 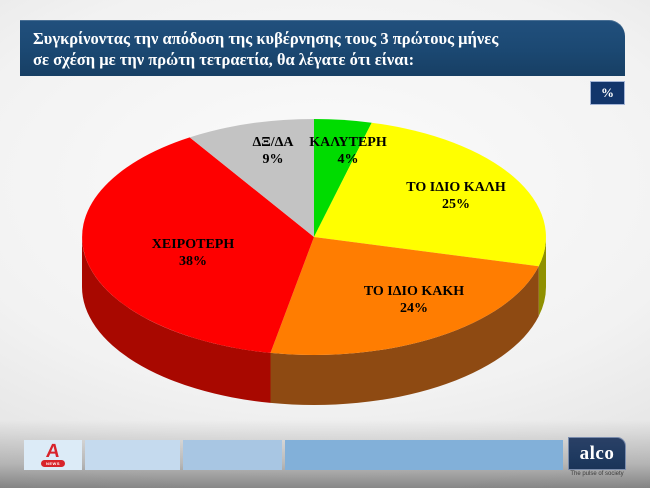 What do you see at coordinates (456, 204) in the screenshot?
I see `slice-value: 25%` at bounding box center [456, 204].